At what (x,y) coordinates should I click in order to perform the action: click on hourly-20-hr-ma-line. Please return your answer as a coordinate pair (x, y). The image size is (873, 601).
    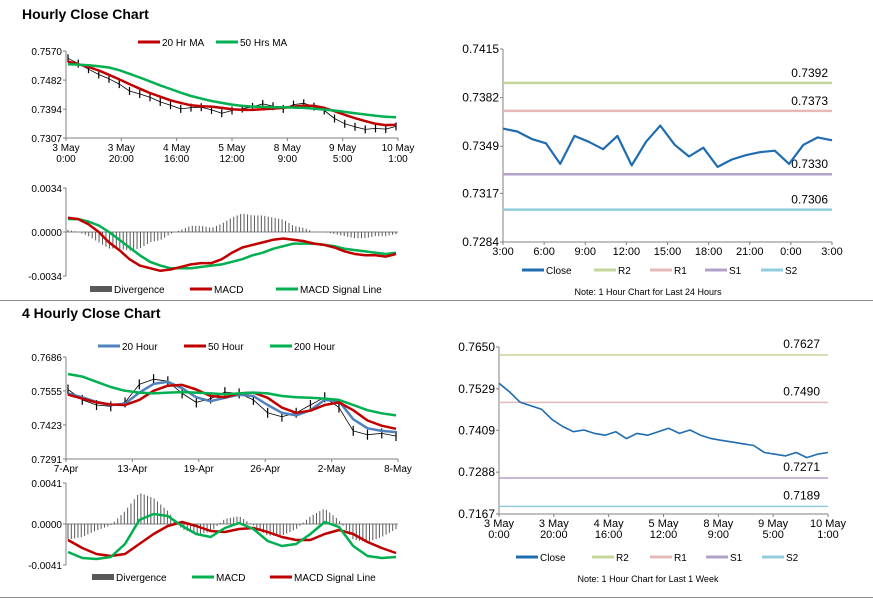
    Looking at the image, I should click on (232, 93).